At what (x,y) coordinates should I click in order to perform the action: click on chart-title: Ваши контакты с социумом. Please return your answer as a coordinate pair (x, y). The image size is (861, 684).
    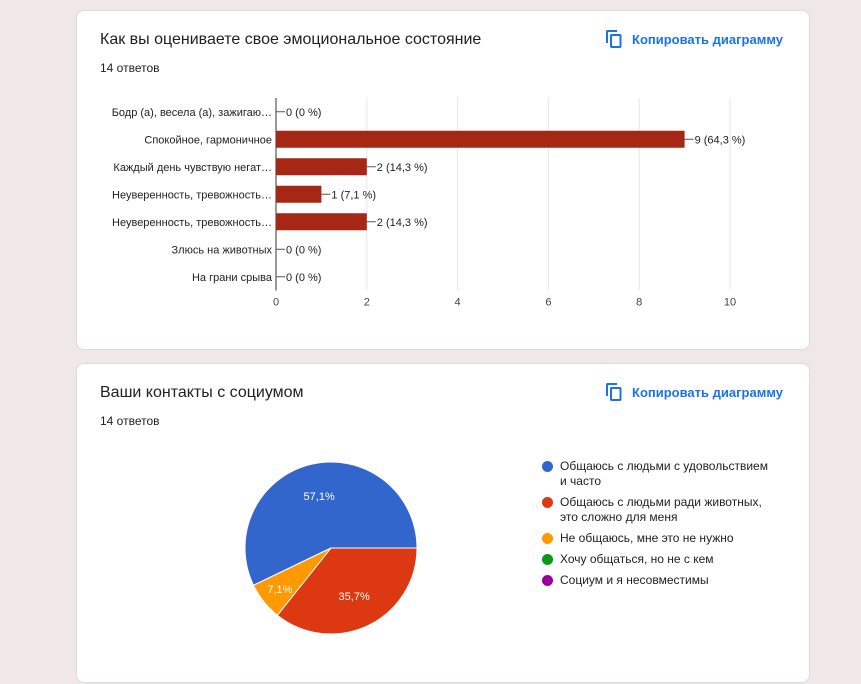
    Looking at the image, I should click on (202, 392).